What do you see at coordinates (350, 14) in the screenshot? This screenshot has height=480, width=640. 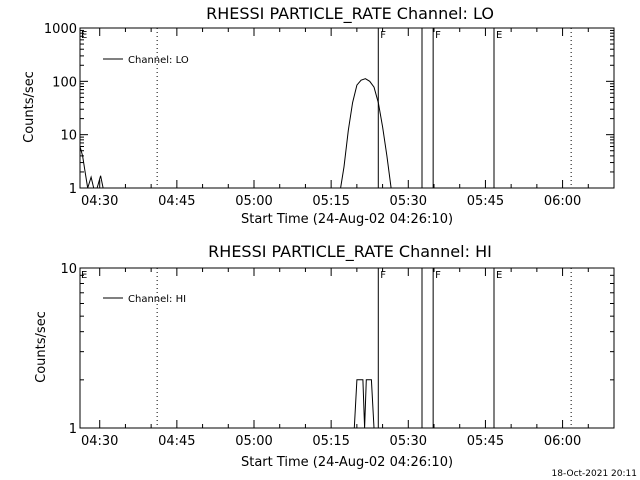 I see `chart-title: RHESSI PARTICLE_RATE Channel: LO` at bounding box center [350, 14].